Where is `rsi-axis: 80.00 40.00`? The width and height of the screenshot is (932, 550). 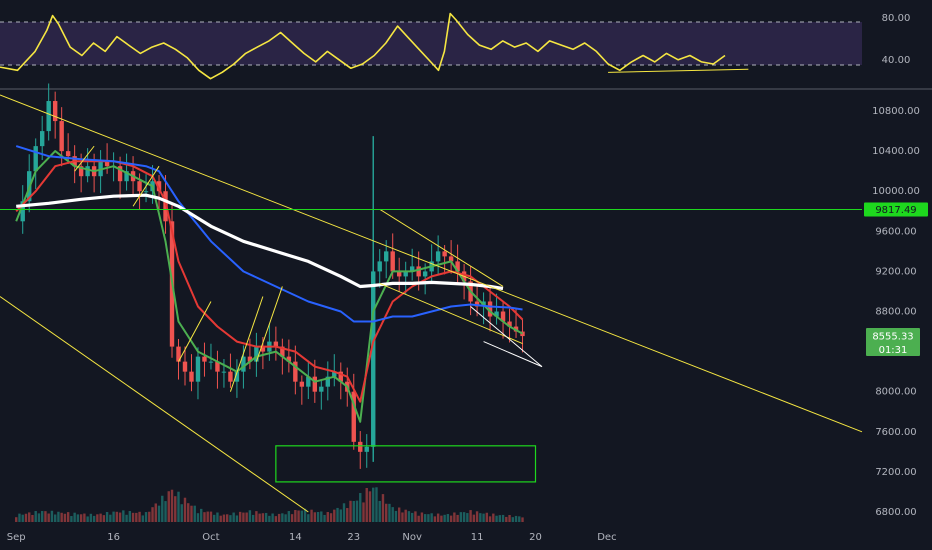 rsi-axis: 80.00 40.00 is located at coordinates (896, 39).